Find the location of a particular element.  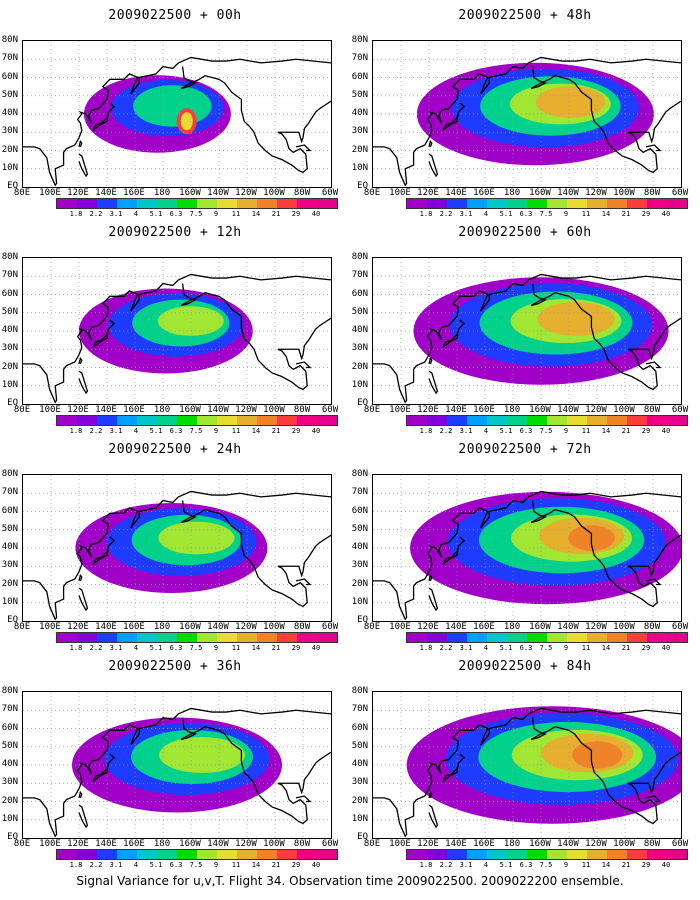

latitude-label: 50N is located at coordinates (359, 311).